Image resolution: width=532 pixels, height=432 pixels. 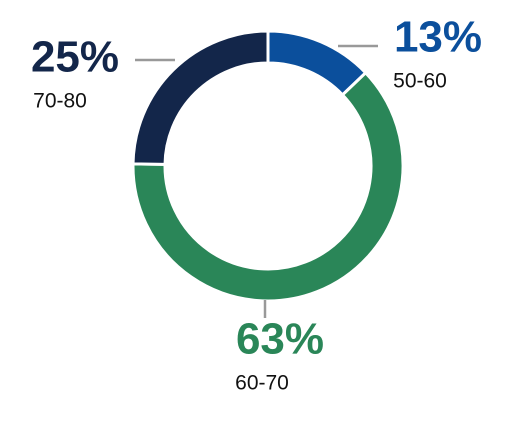 I want to click on value-label: 63%, so click(x=280, y=339).